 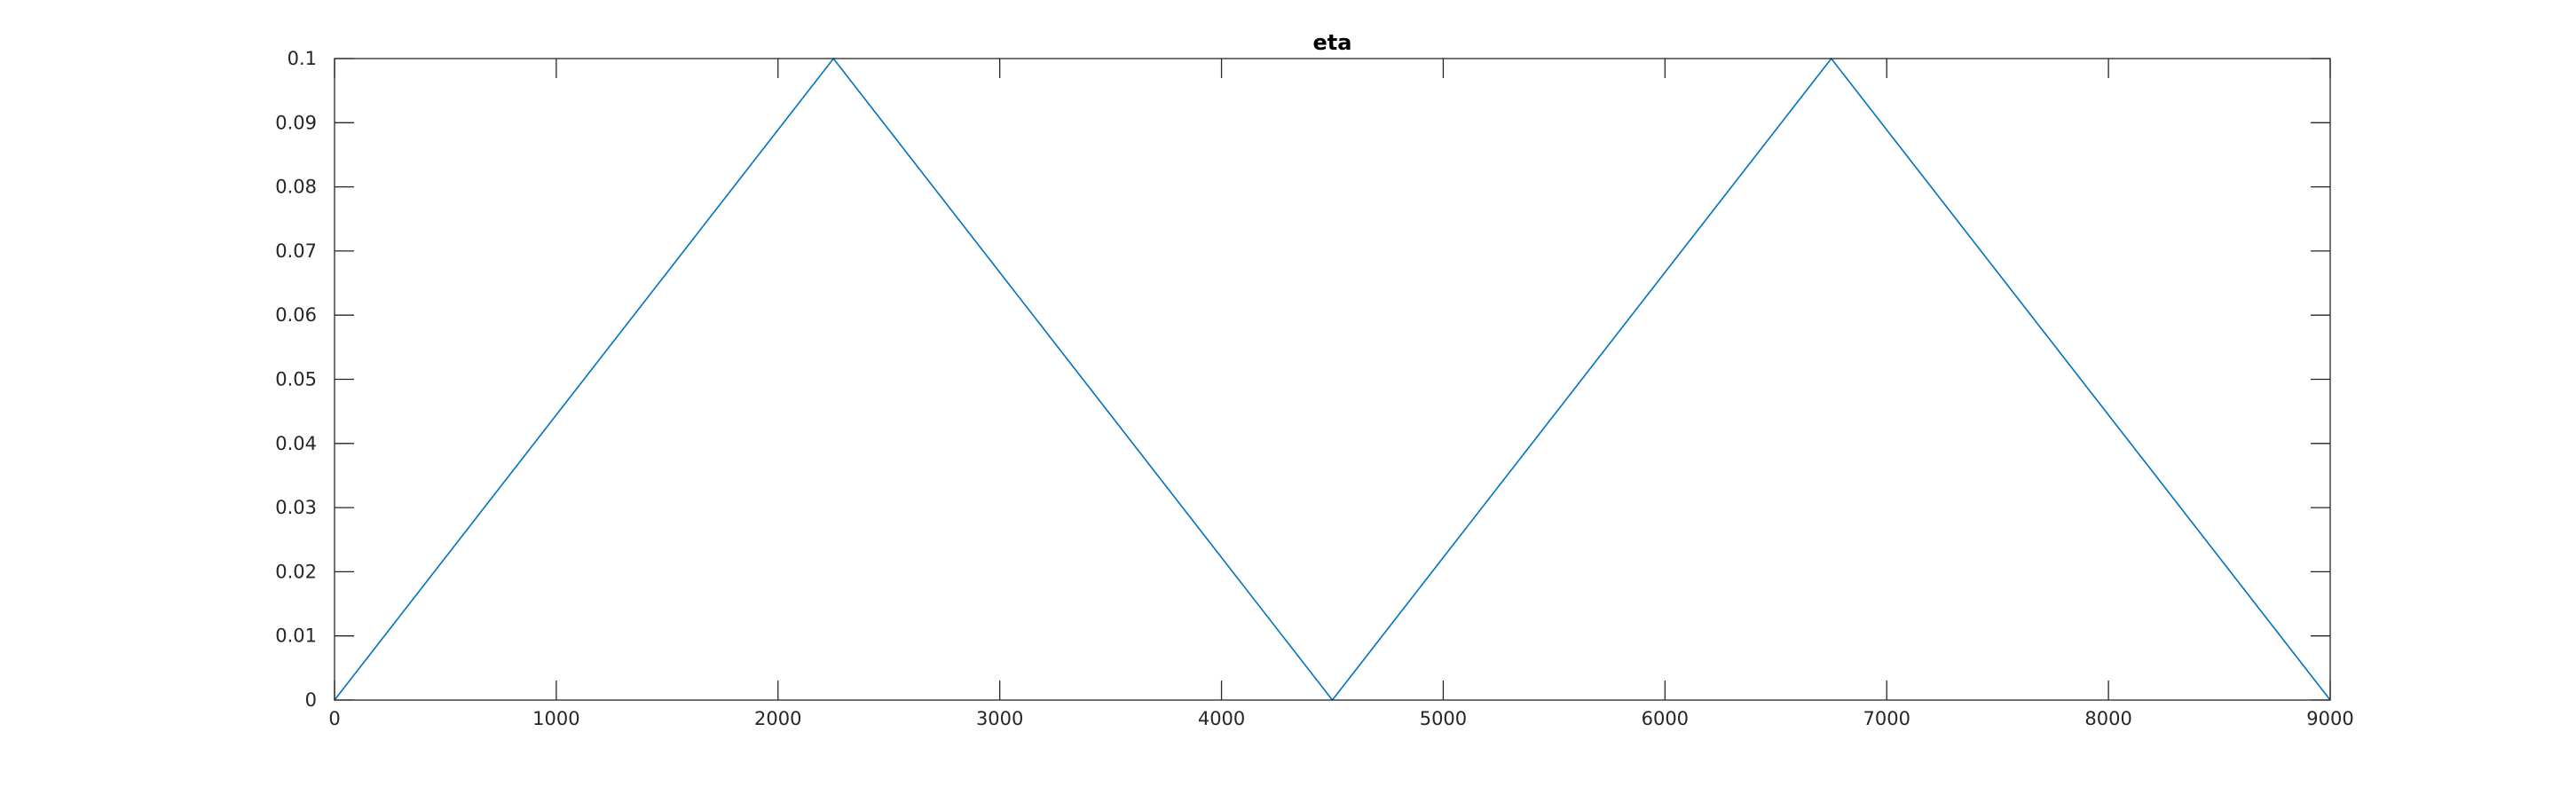 I want to click on y-tick-label: 0.08, so click(x=296, y=187).